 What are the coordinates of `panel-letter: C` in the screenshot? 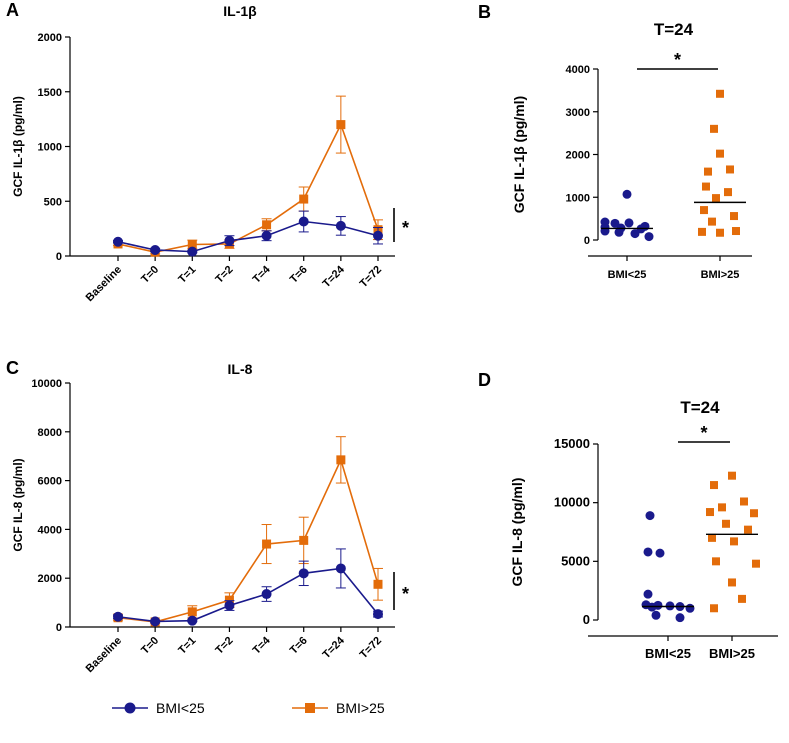 It's located at (12, 368).